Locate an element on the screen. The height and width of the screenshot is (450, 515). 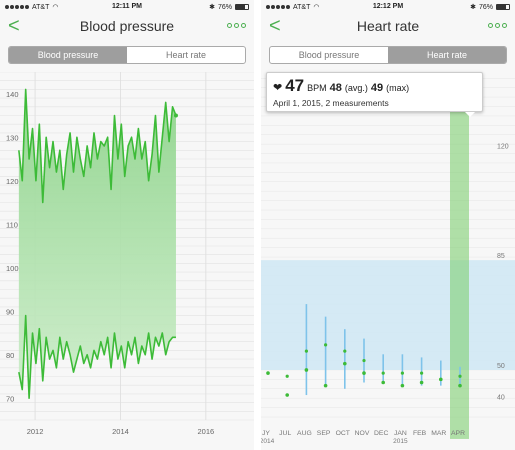
x-tick-label: JUL is located at coordinates (285, 433).